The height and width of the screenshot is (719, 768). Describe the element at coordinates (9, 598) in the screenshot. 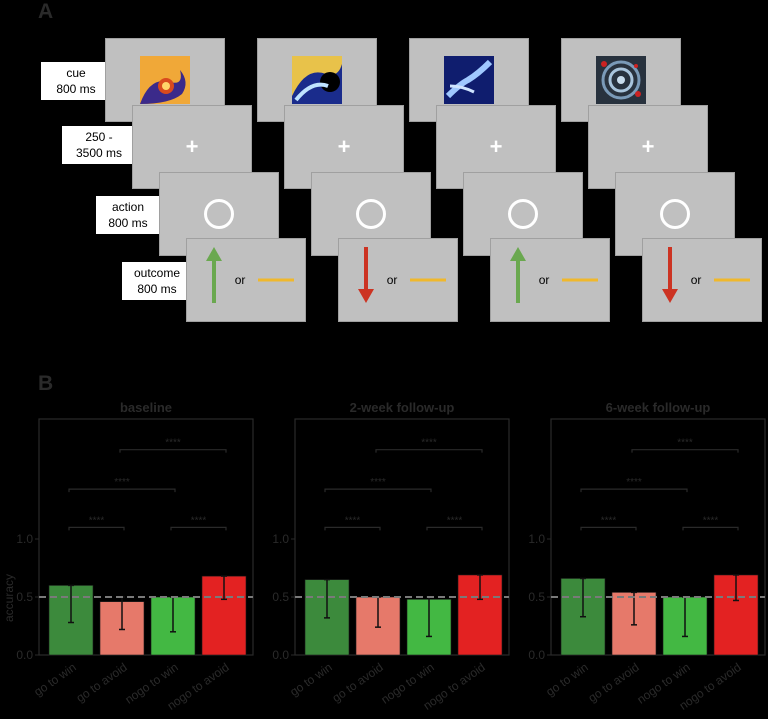

I see `y-axis-label: accuracy` at that location.